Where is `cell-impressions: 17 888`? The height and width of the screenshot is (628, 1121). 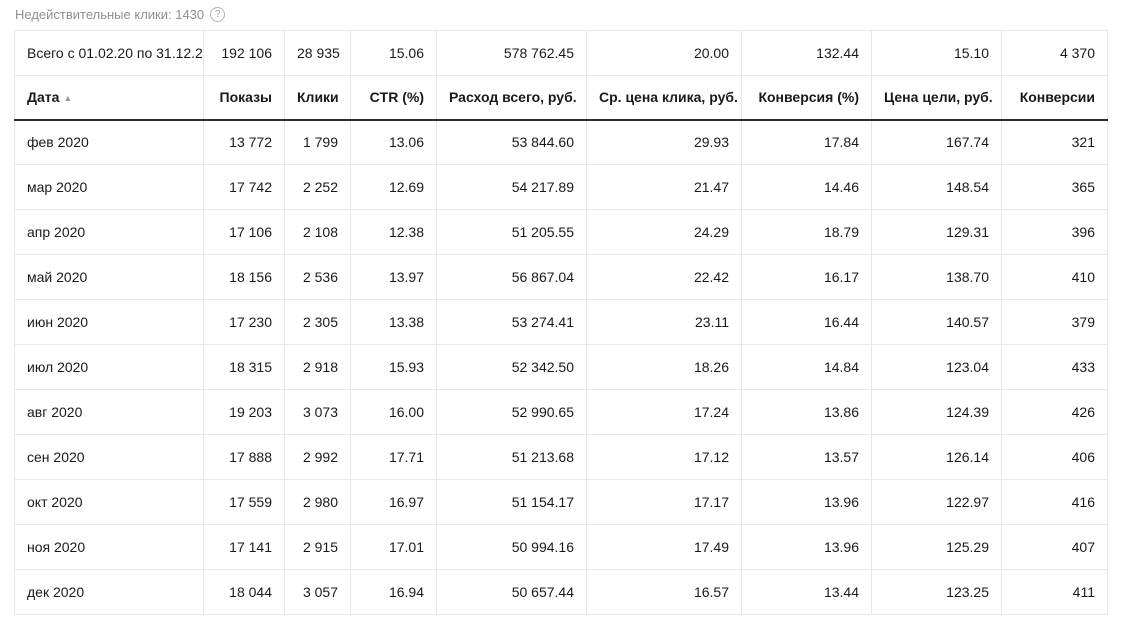 cell-impressions: 17 888 is located at coordinates (244, 457).